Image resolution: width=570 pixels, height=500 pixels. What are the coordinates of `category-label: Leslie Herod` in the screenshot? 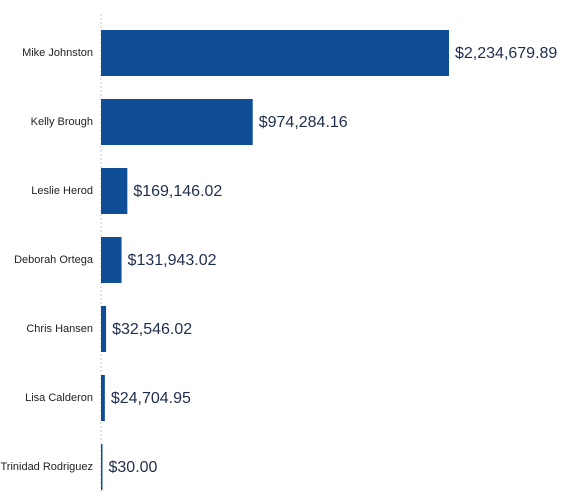 It's located at (62, 191).